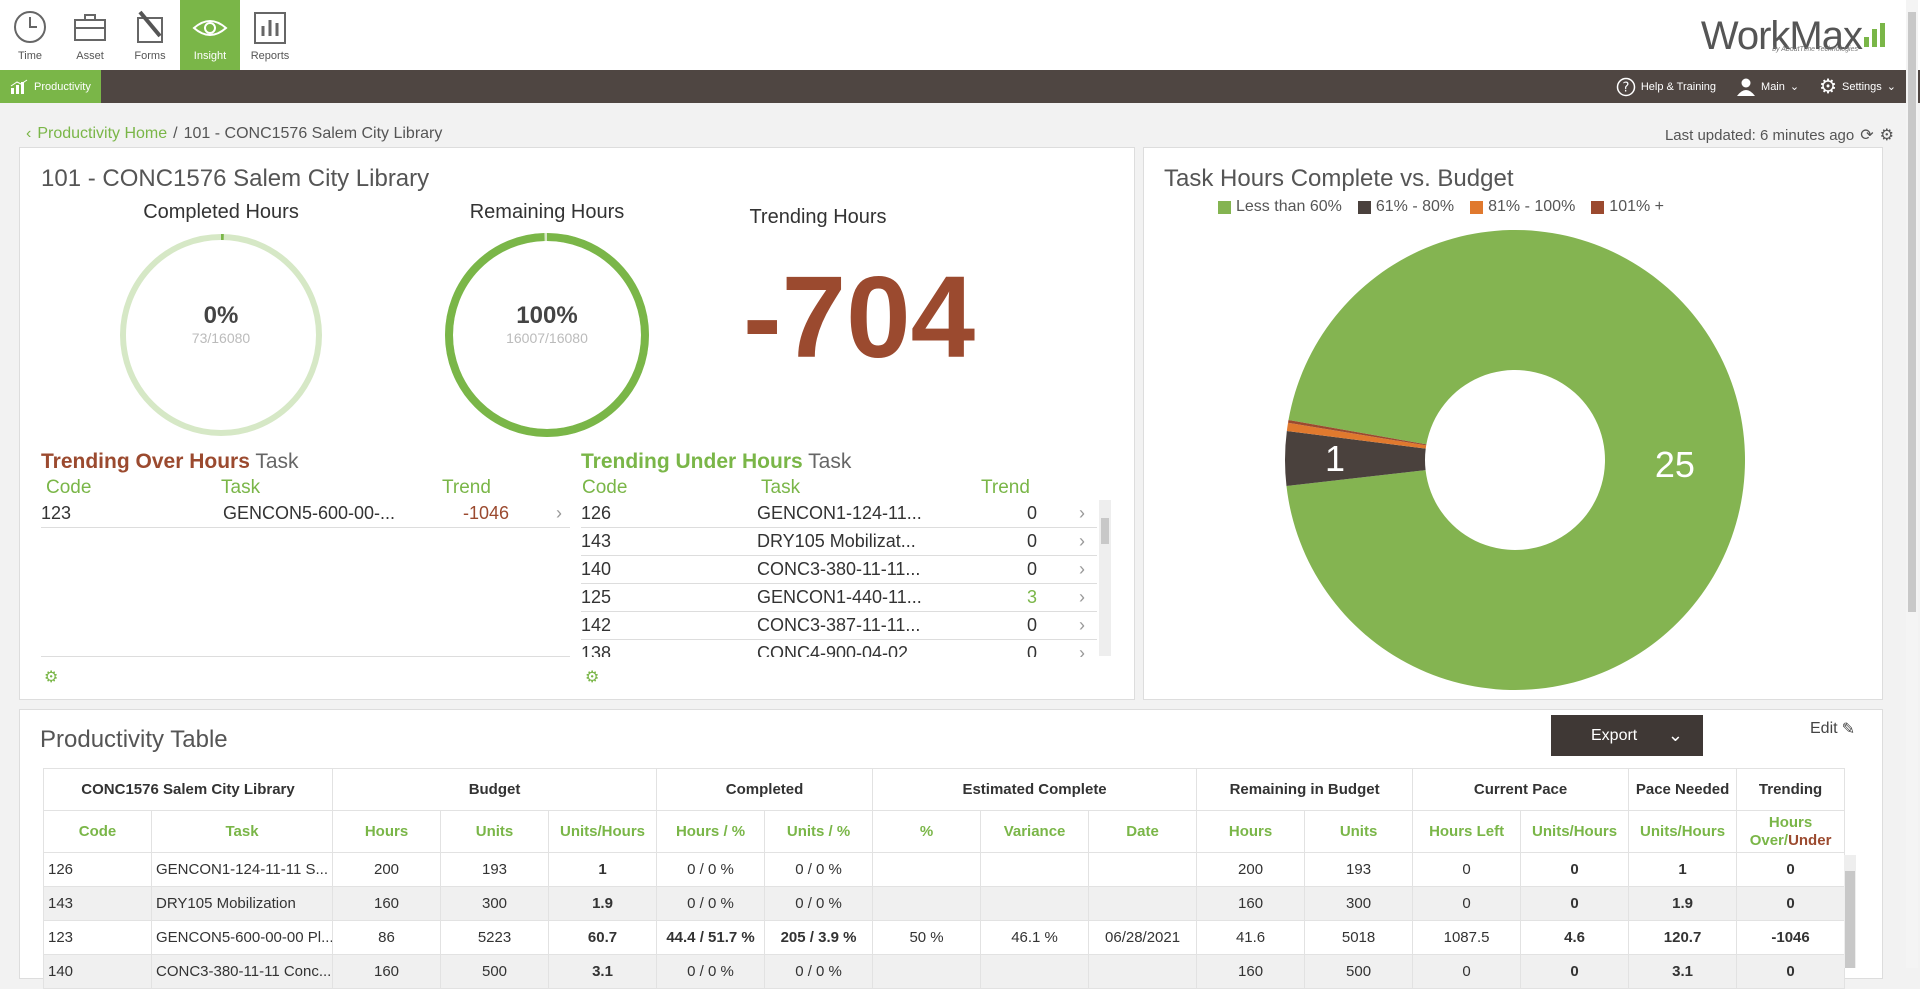  What do you see at coordinates (1143, 831) in the screenshot?
I see `column-header: Date` at bounding box center [1143, 831].